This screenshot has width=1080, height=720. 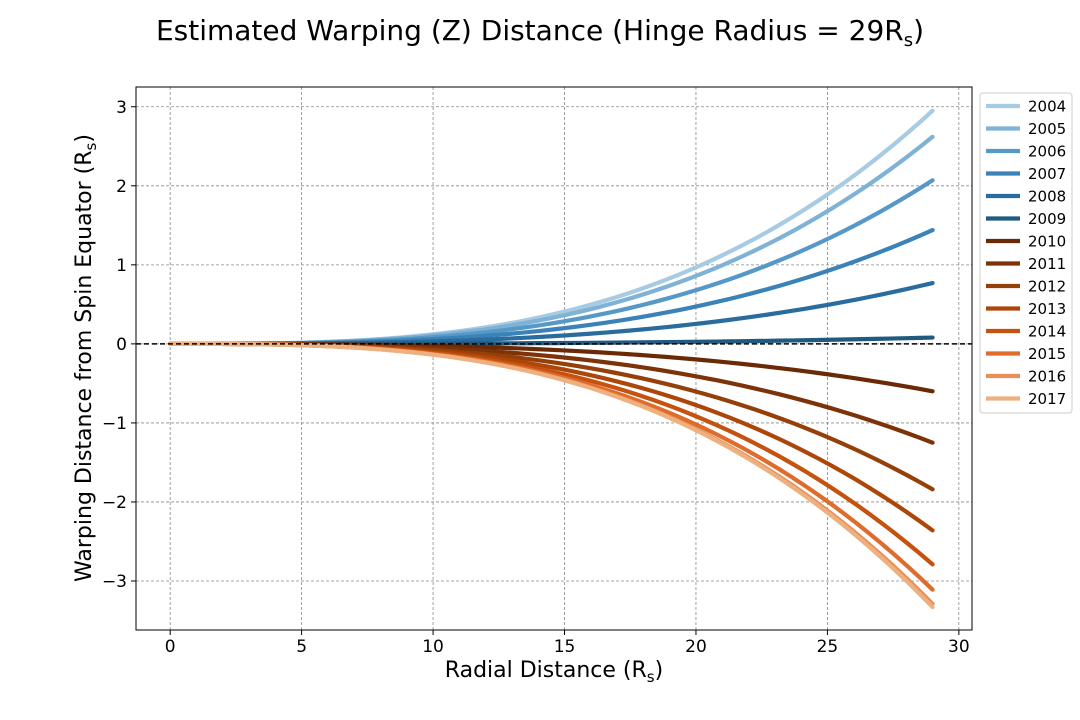 I want to click on legend-label-2015: 2015, so click(x=1047, y=354).